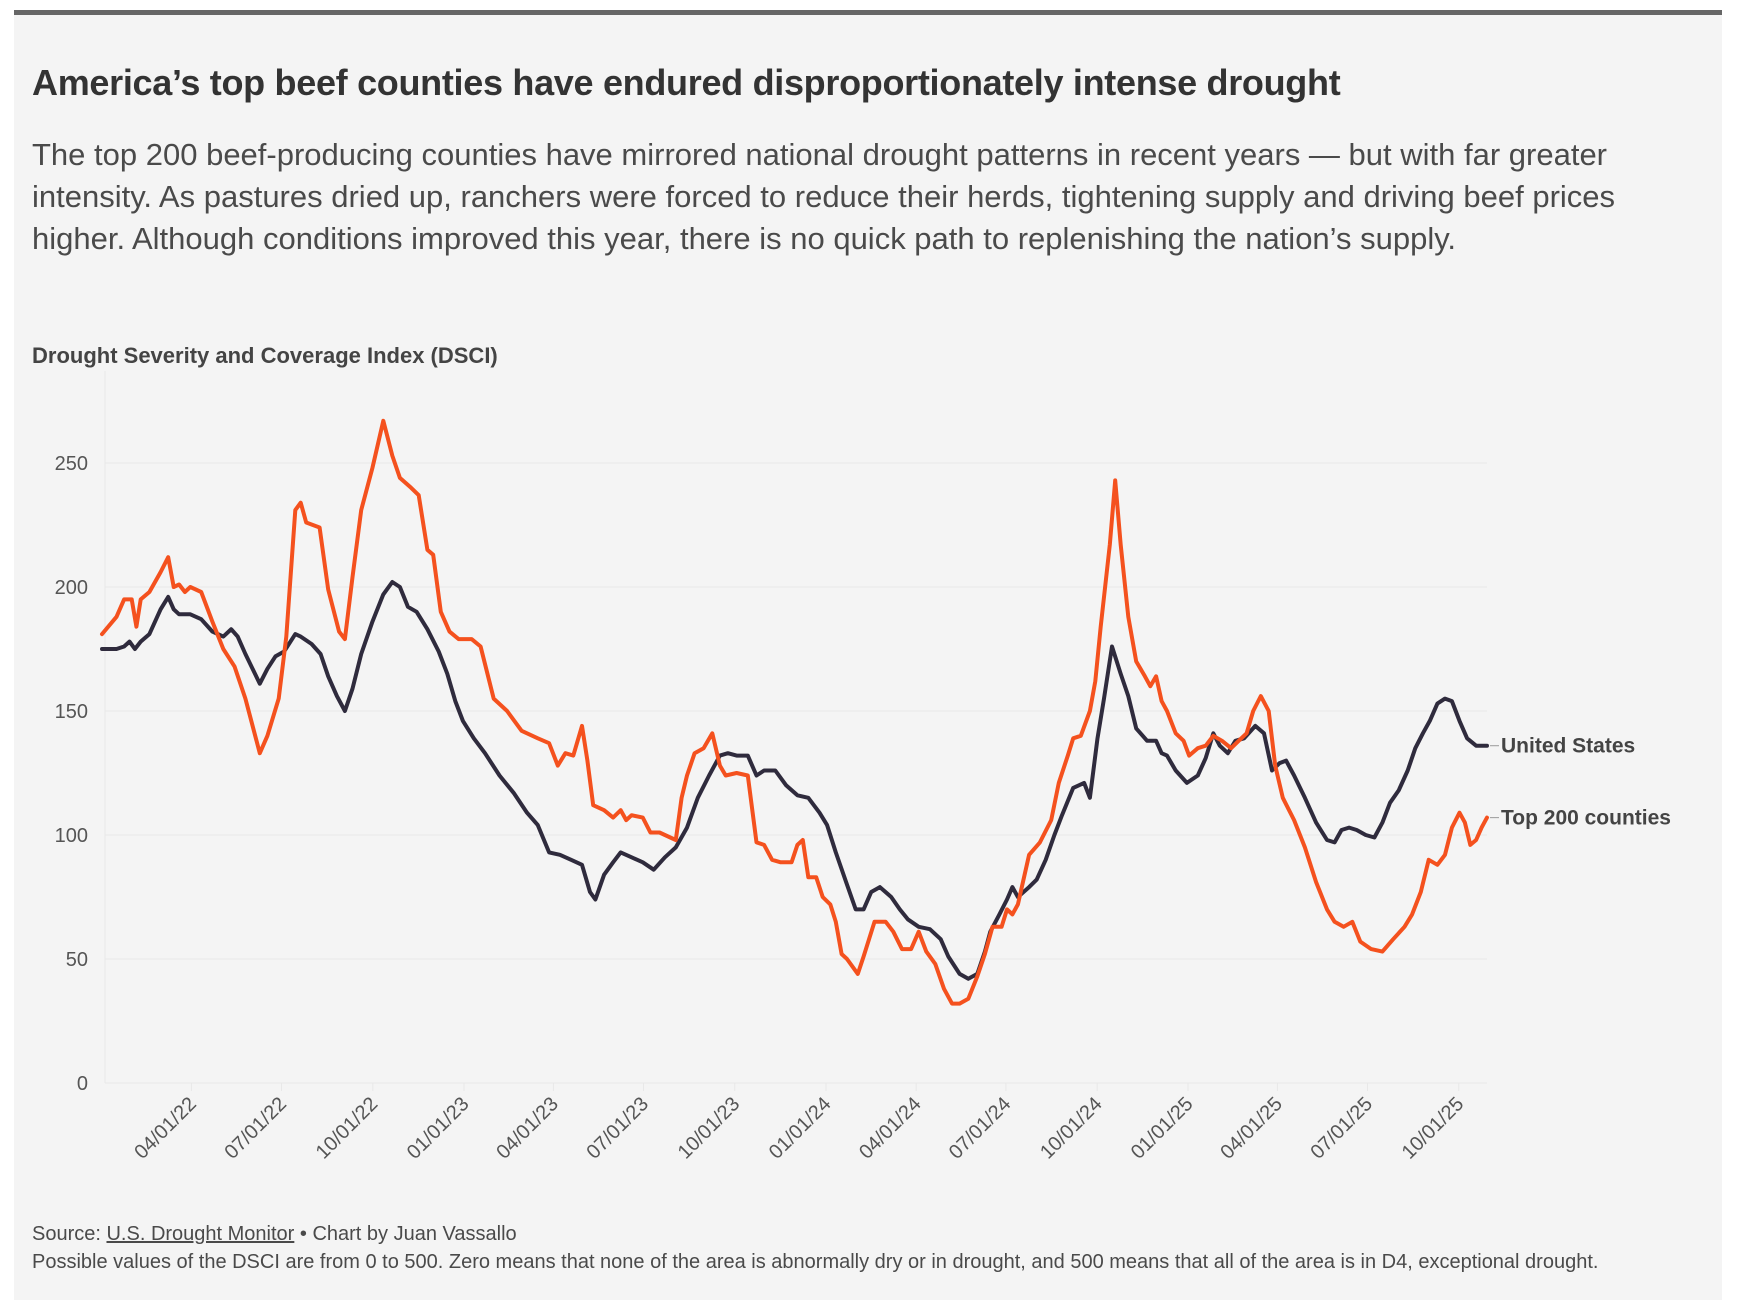  What do you see at coordinates (709, 1128) in the screenshot?
I see `x-tick-label: 10/01/23` at bounding box center [709, 1128].